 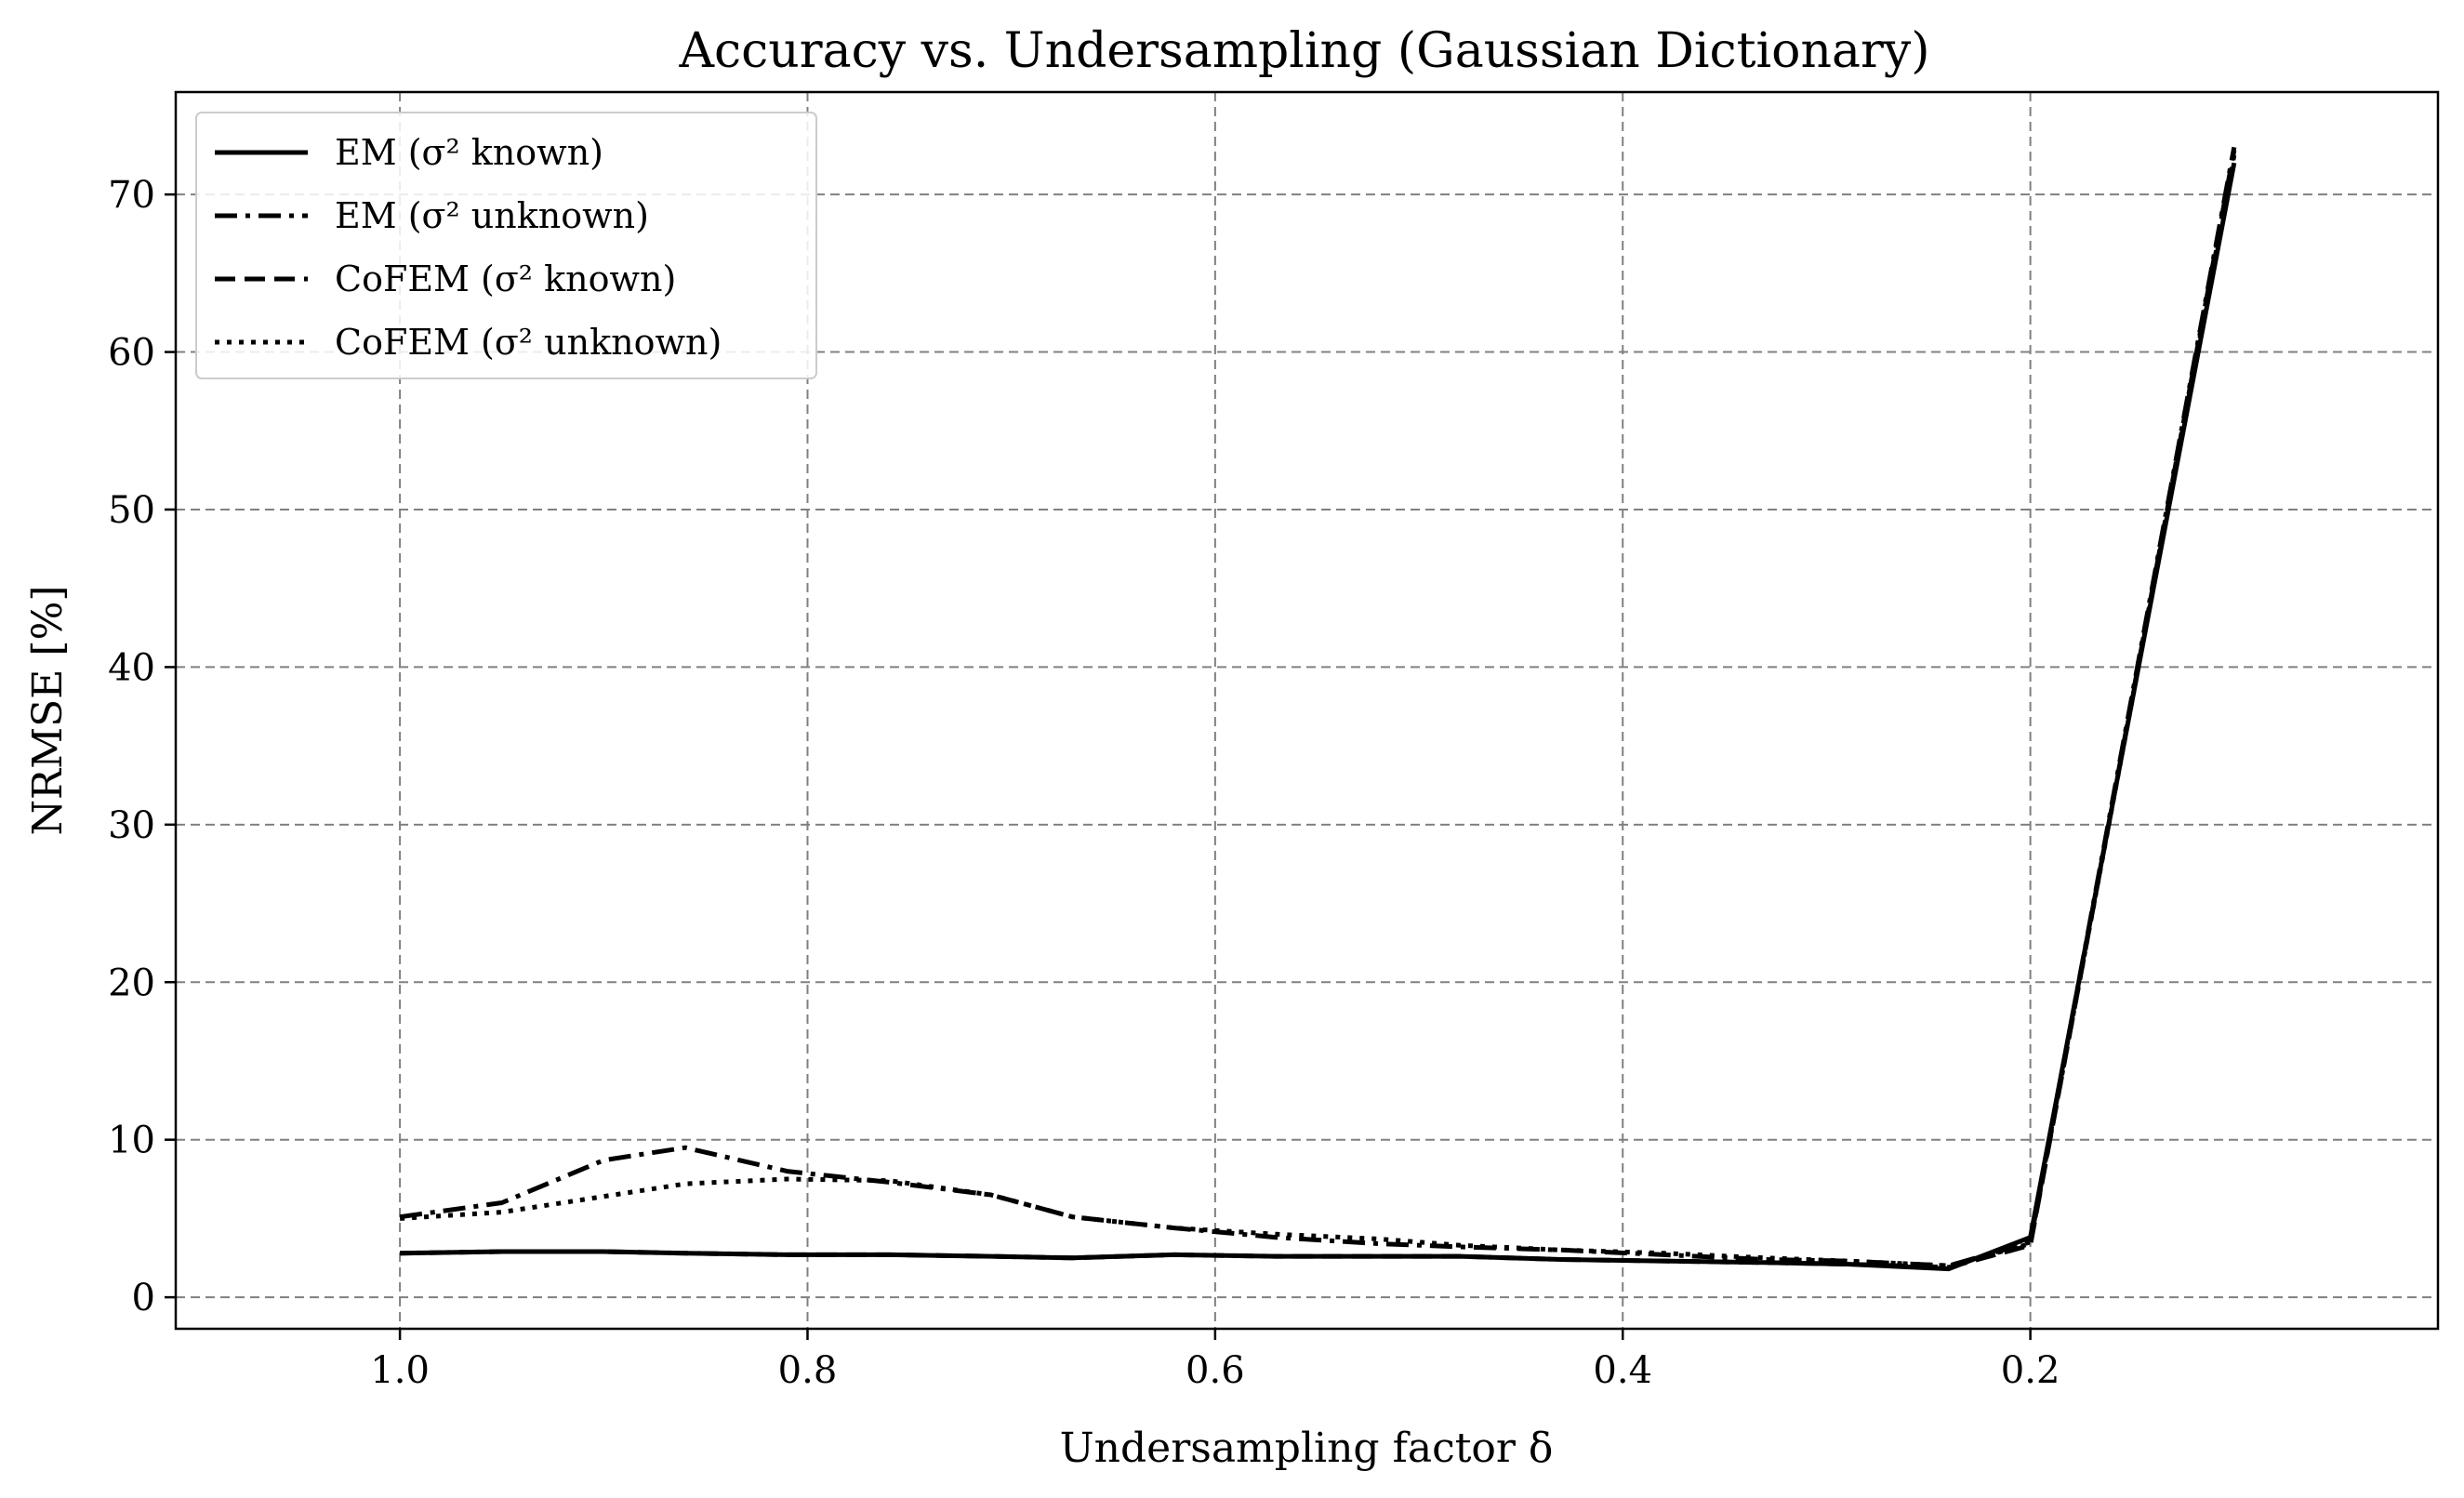 What do you see at coordinates (131, 195) in the screenshot?
I see `y-tick-label: 70` at bounding box center [131, 195].